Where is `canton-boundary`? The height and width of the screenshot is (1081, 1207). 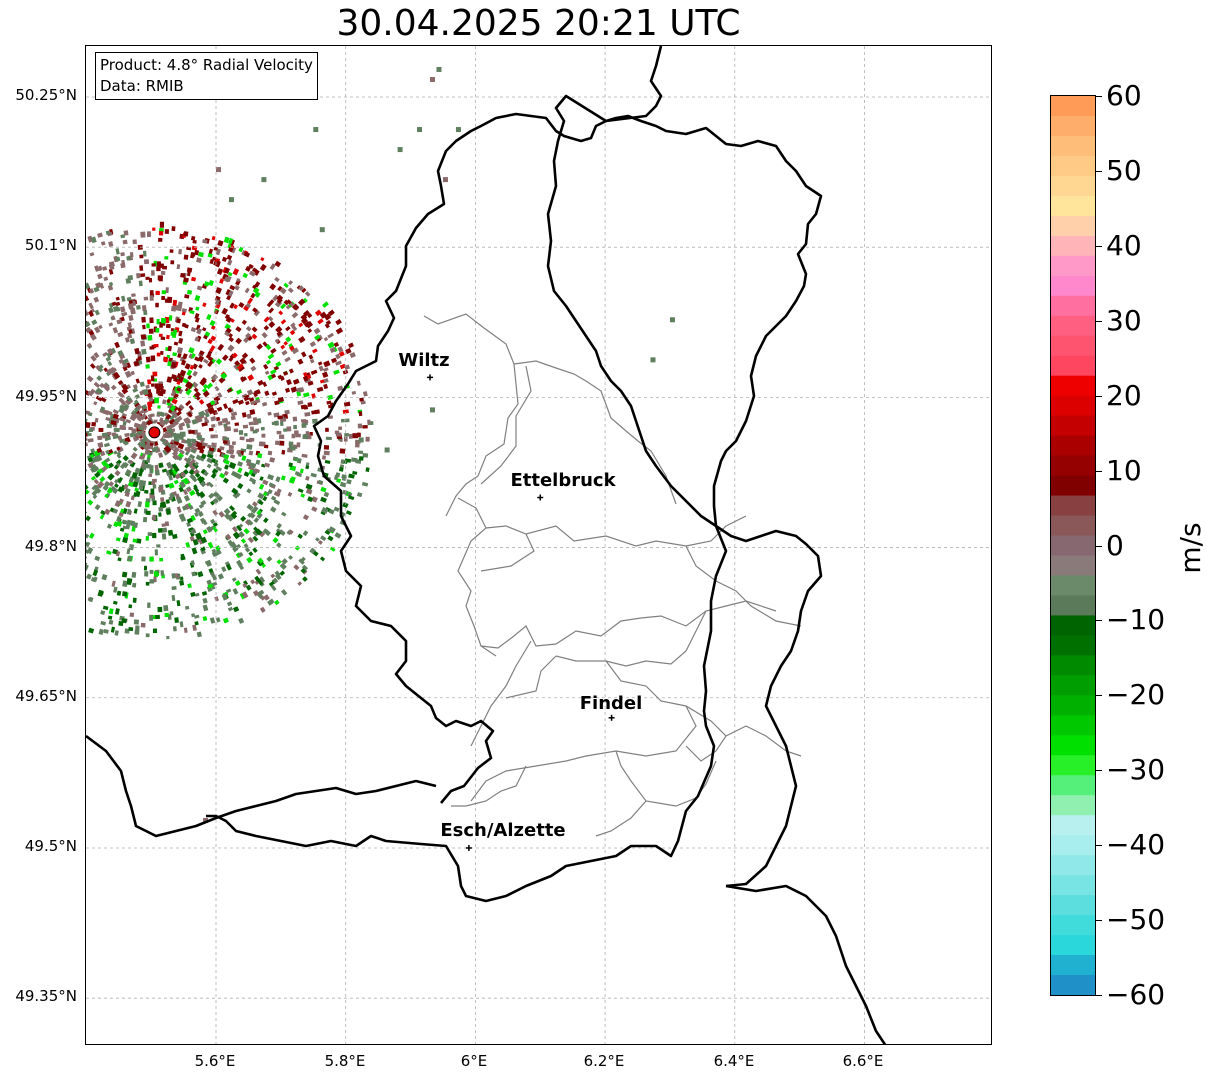 canton-boundary is located at coordinates (621, 818).